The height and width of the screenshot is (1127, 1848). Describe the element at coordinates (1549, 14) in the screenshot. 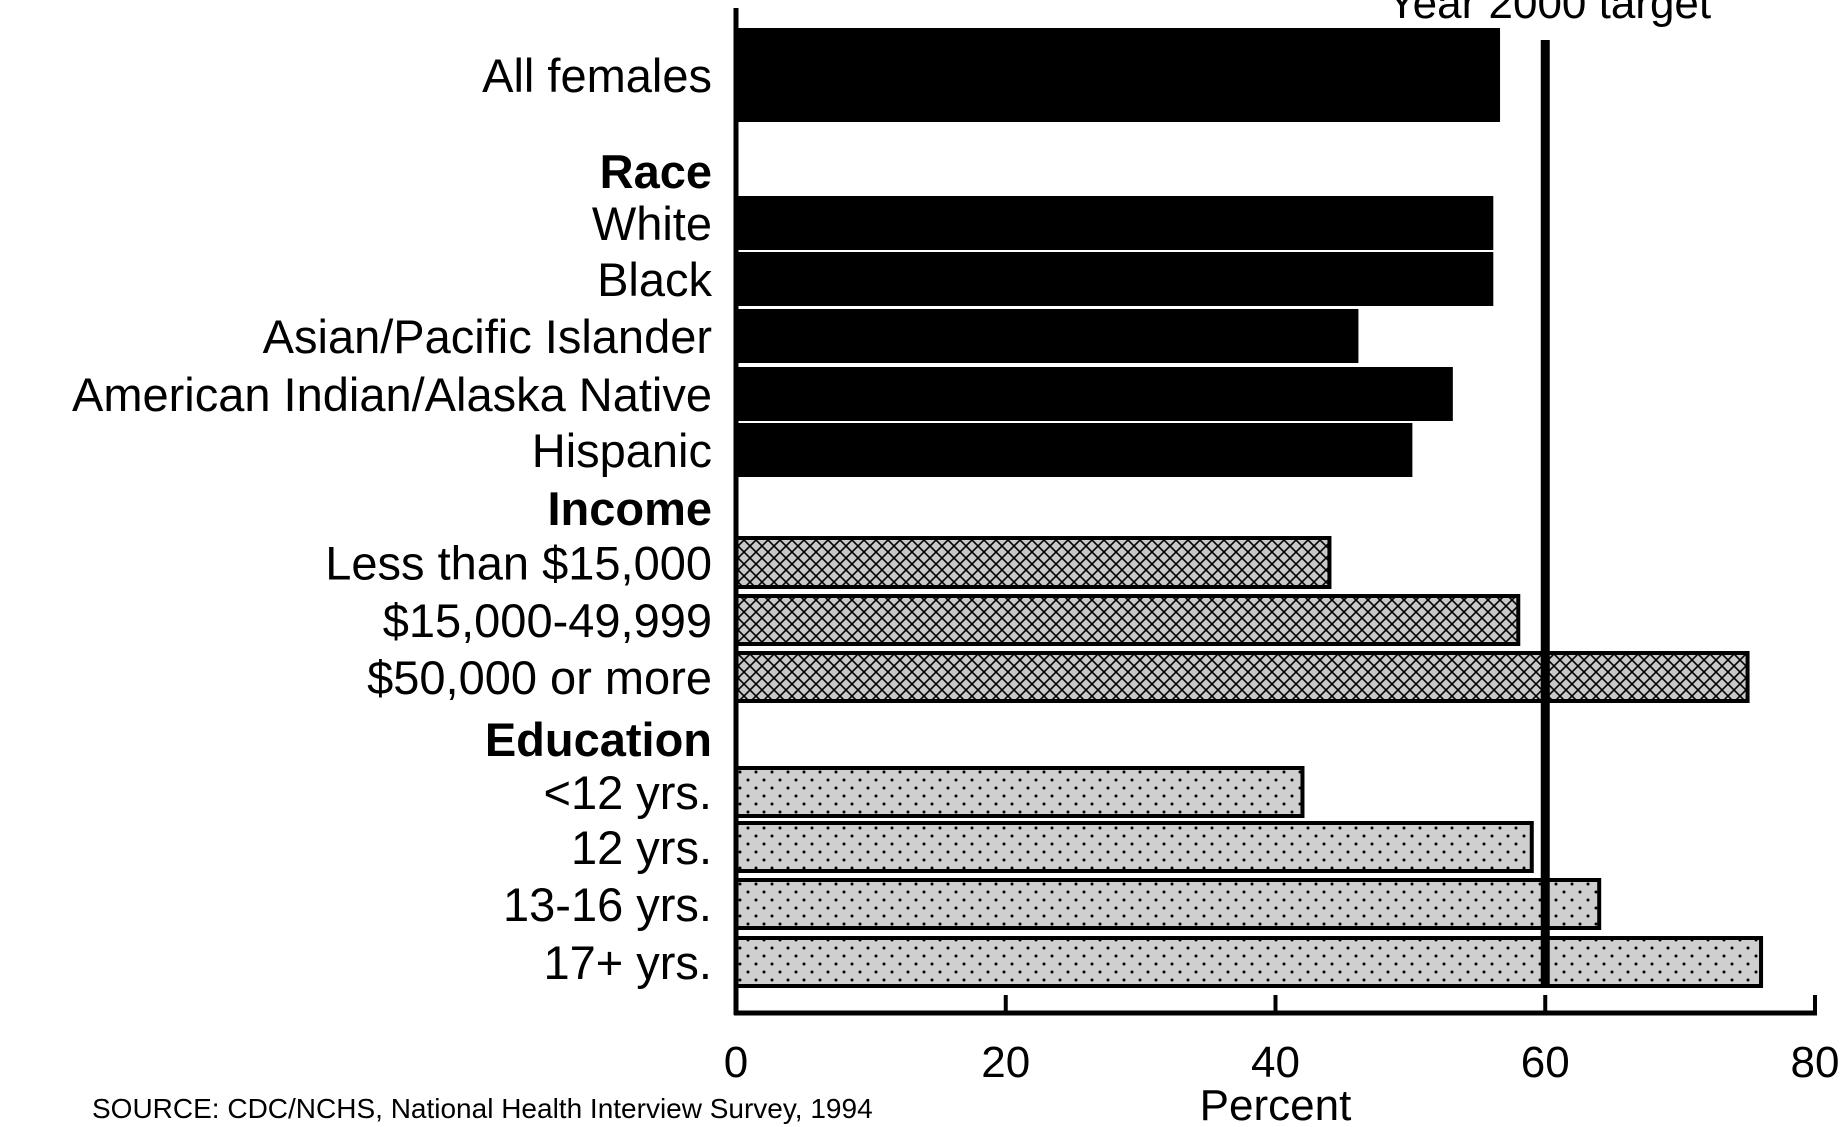

I see `target-label: Year 2000 target` at that location.